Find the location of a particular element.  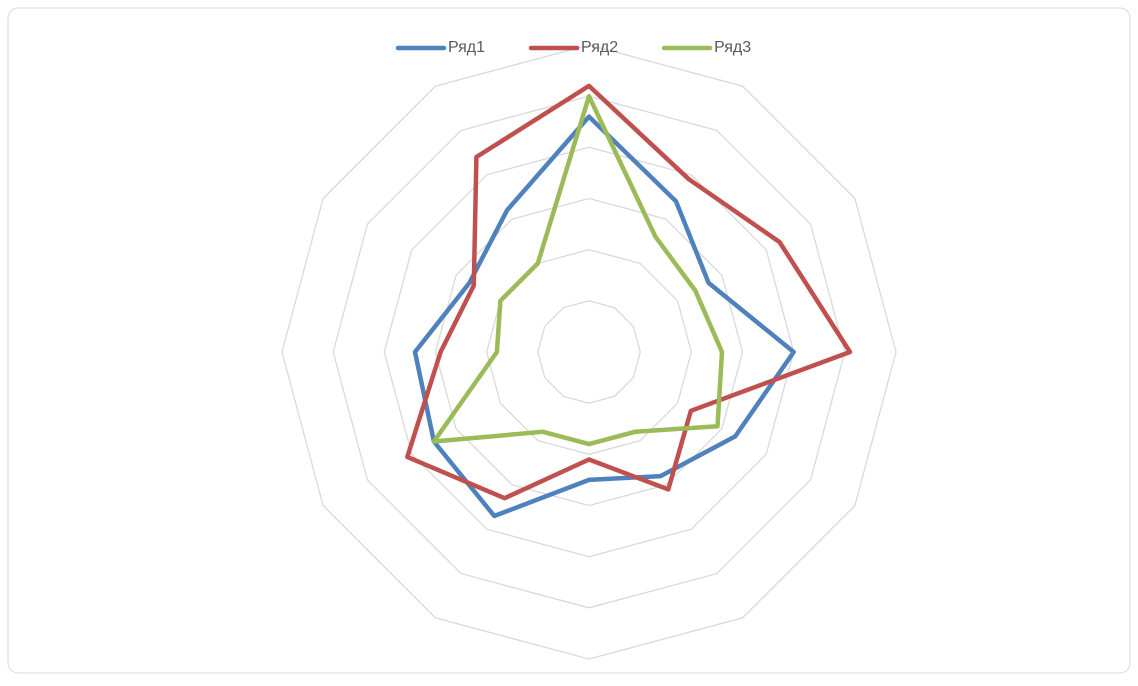

legend-label: Ряд2 is located at coordinates (599, 47).